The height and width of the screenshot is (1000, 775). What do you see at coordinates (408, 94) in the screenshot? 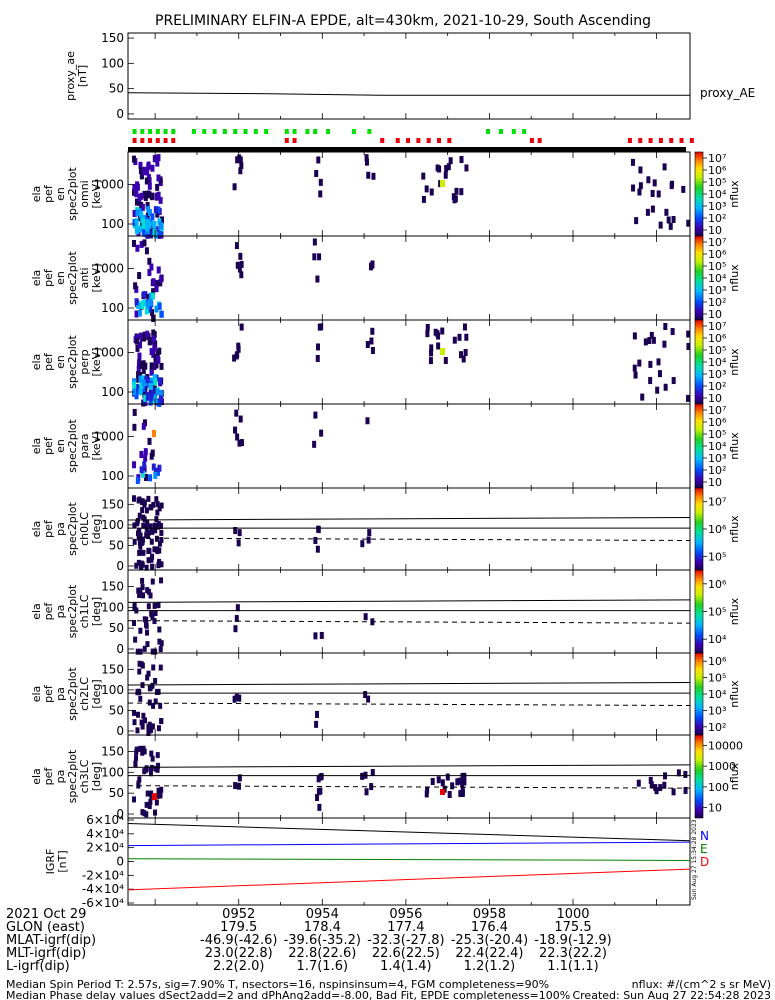
I see `proxy-ae-line` at bounding box center [408, 94].